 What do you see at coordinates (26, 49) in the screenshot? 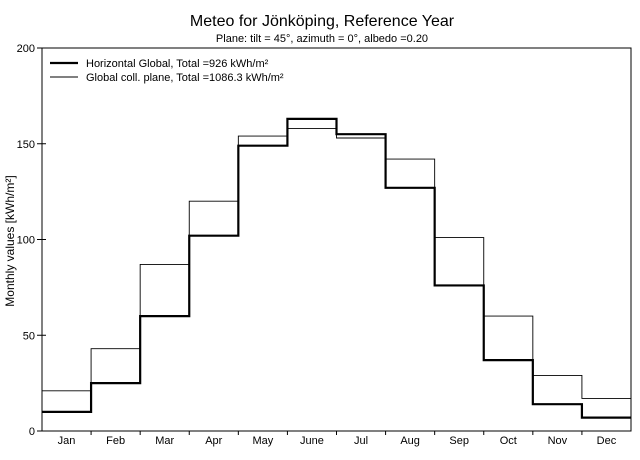
I see `y-tick-label-200: 200` at bounding box center [26, 49].